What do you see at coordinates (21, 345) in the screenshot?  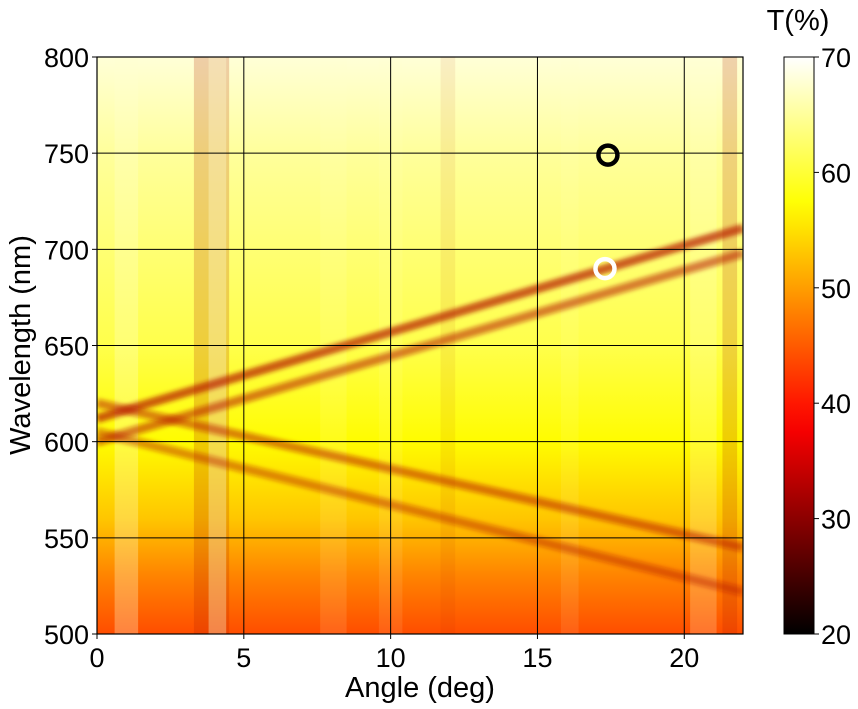 I see `y-axis-label: Wavelength (nm)` at bounding box center [21, 345].